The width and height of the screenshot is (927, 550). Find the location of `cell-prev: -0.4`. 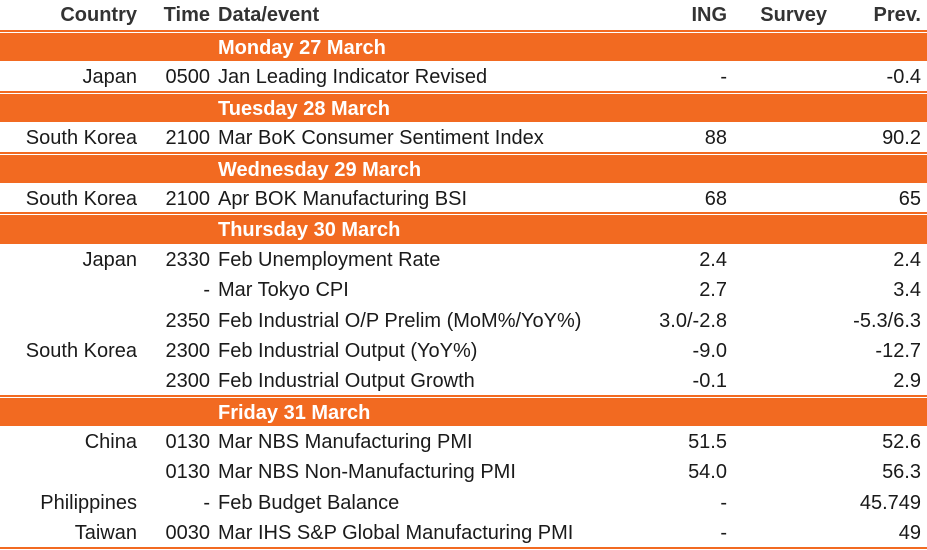

cell-prev: -0.4 is located at coordinates (903, 77).